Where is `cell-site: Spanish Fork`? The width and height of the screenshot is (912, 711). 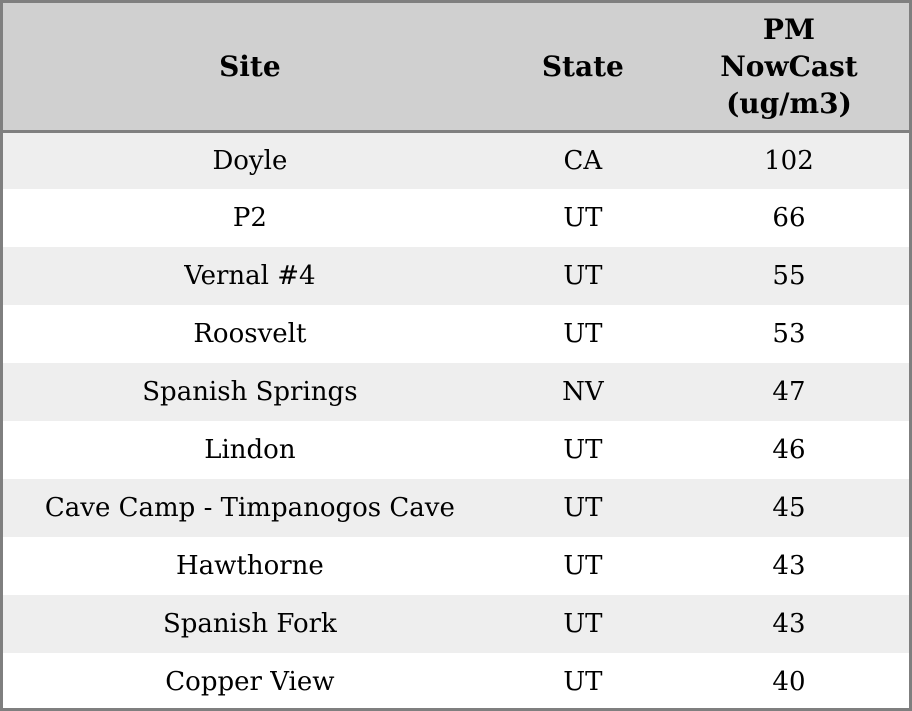 cell-site: Spanish Fork is located at coordinates (250, 624).